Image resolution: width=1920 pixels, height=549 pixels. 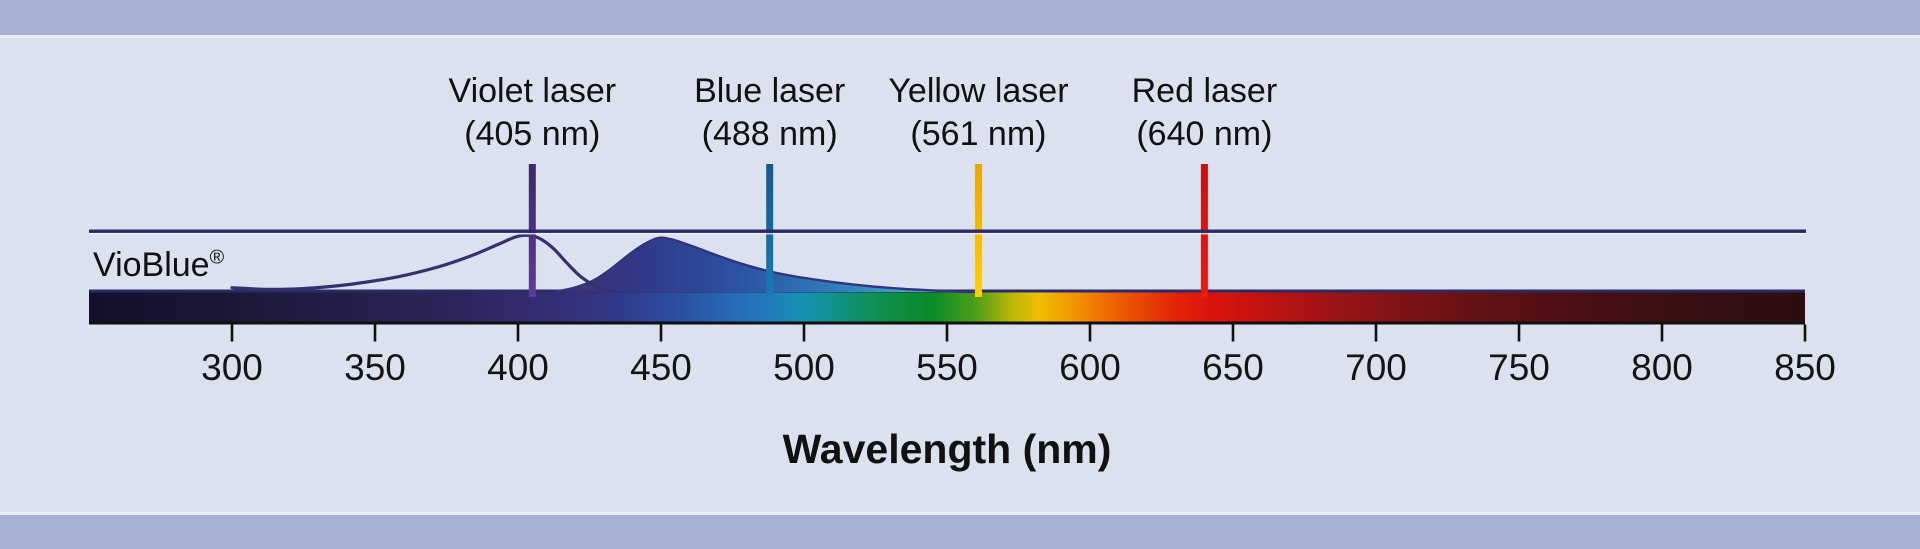 I want to click on laser-name: Violet laser, so click(x=532, y=91).